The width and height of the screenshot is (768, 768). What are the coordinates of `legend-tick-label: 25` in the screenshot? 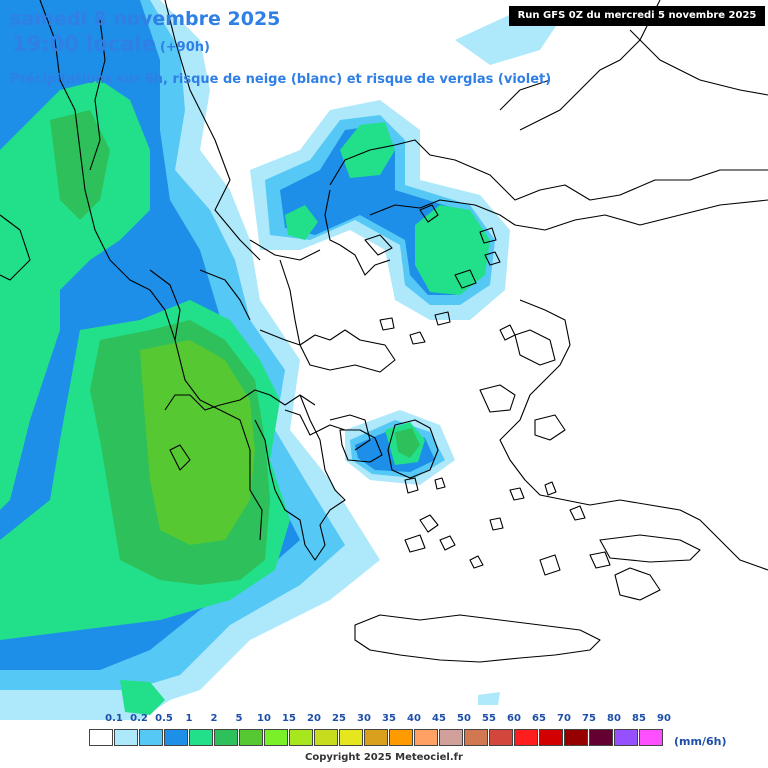 It's located at (339, 718).